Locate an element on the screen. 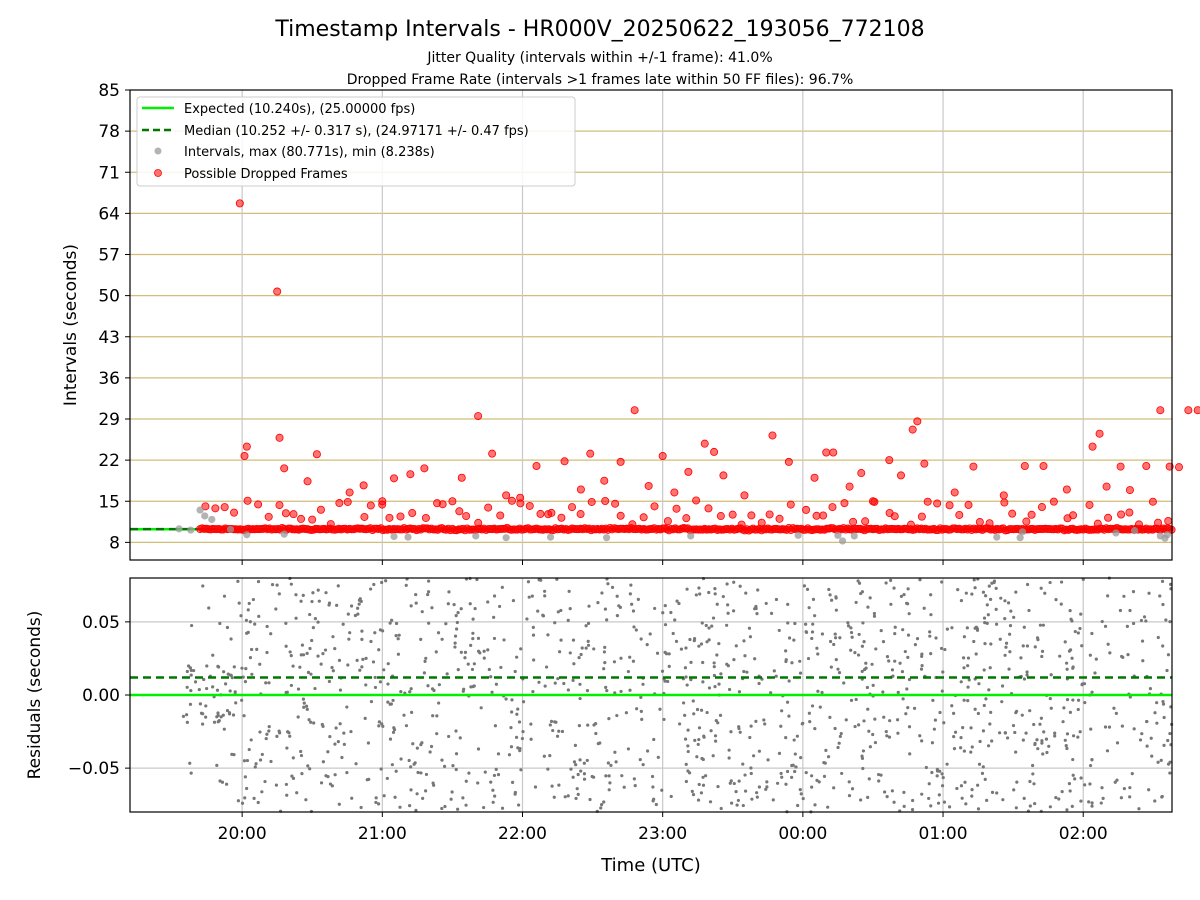 The height and width of the screenshot is (900, 1200). interval-point is located at coordinates (205, 516).